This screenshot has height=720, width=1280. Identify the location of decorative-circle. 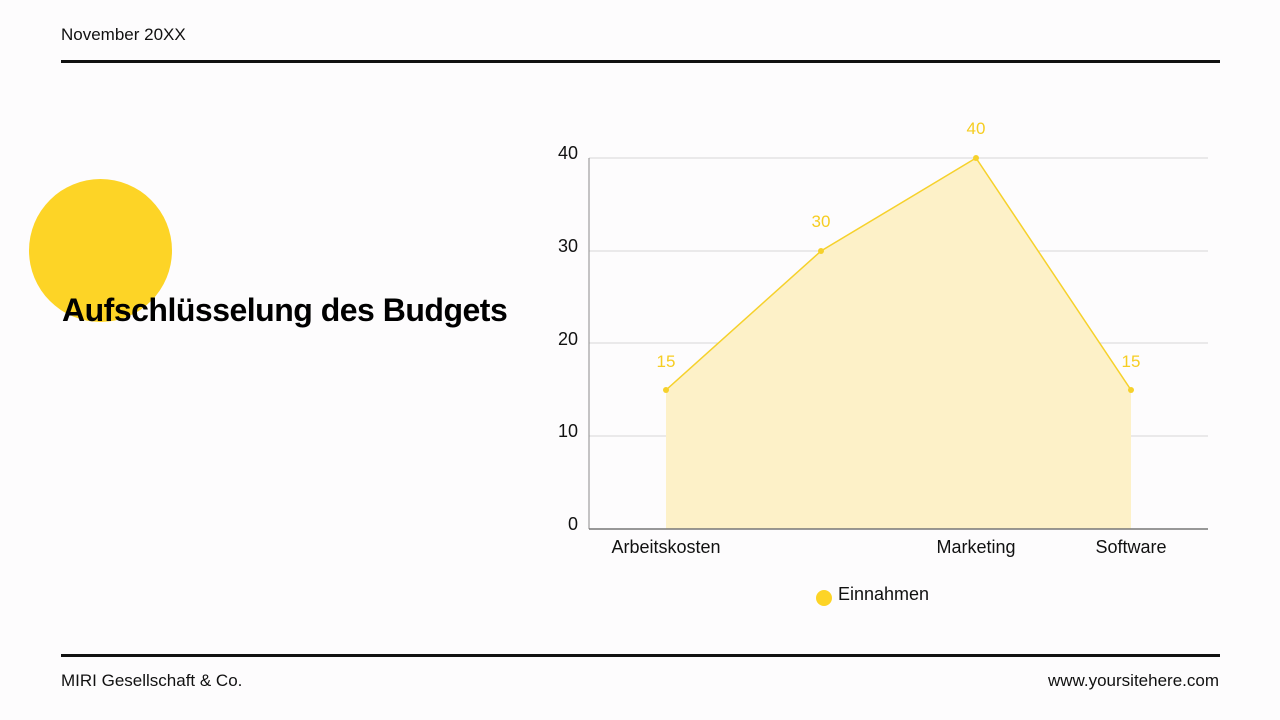
(100, 250).